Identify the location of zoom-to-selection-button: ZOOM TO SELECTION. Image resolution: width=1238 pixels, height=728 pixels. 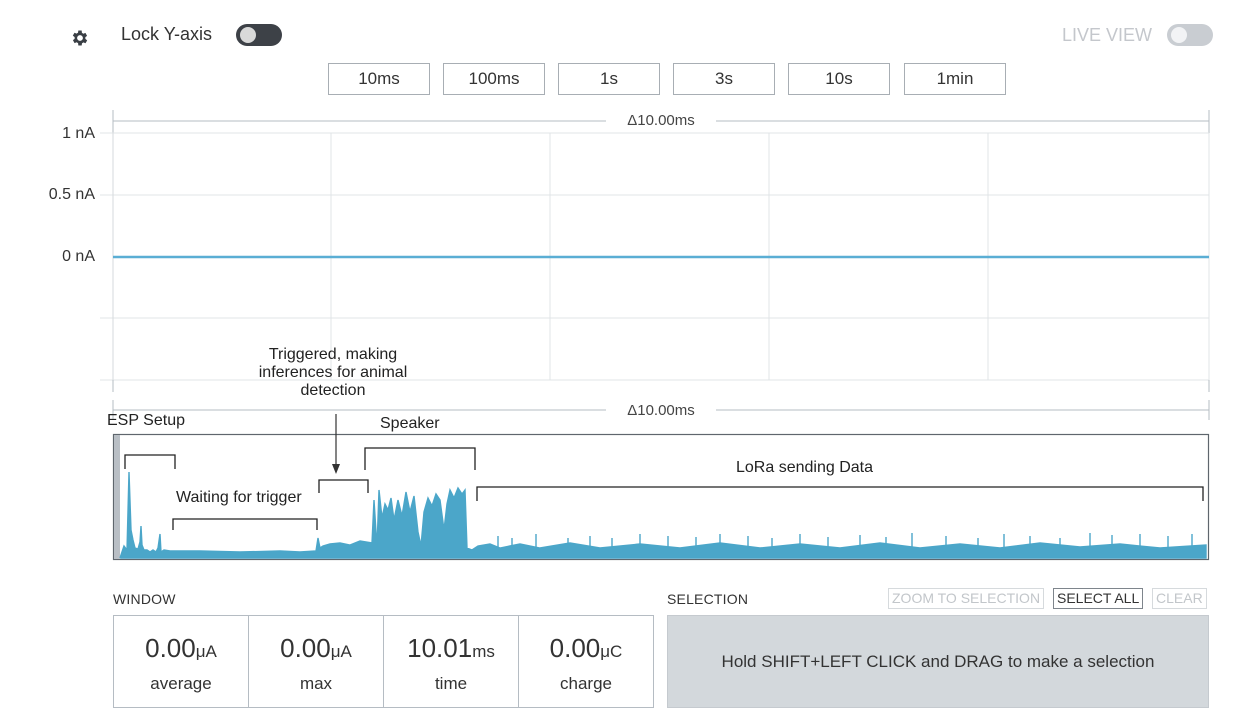
(966, 598).